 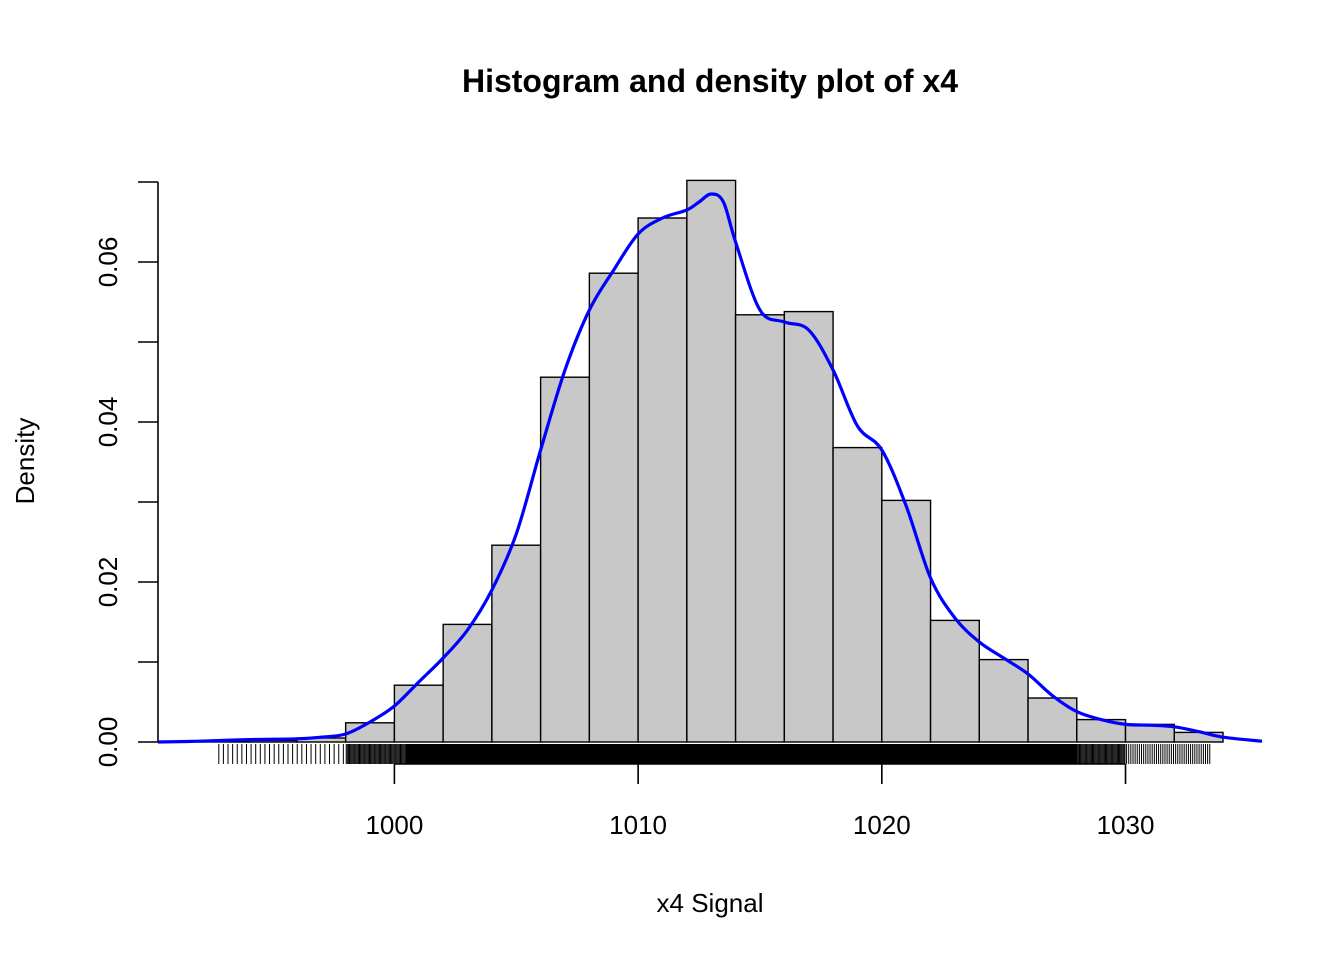 I want to click on y-axis: 0.00 0.02 0.04 0.06, so click(x=126, y=474).